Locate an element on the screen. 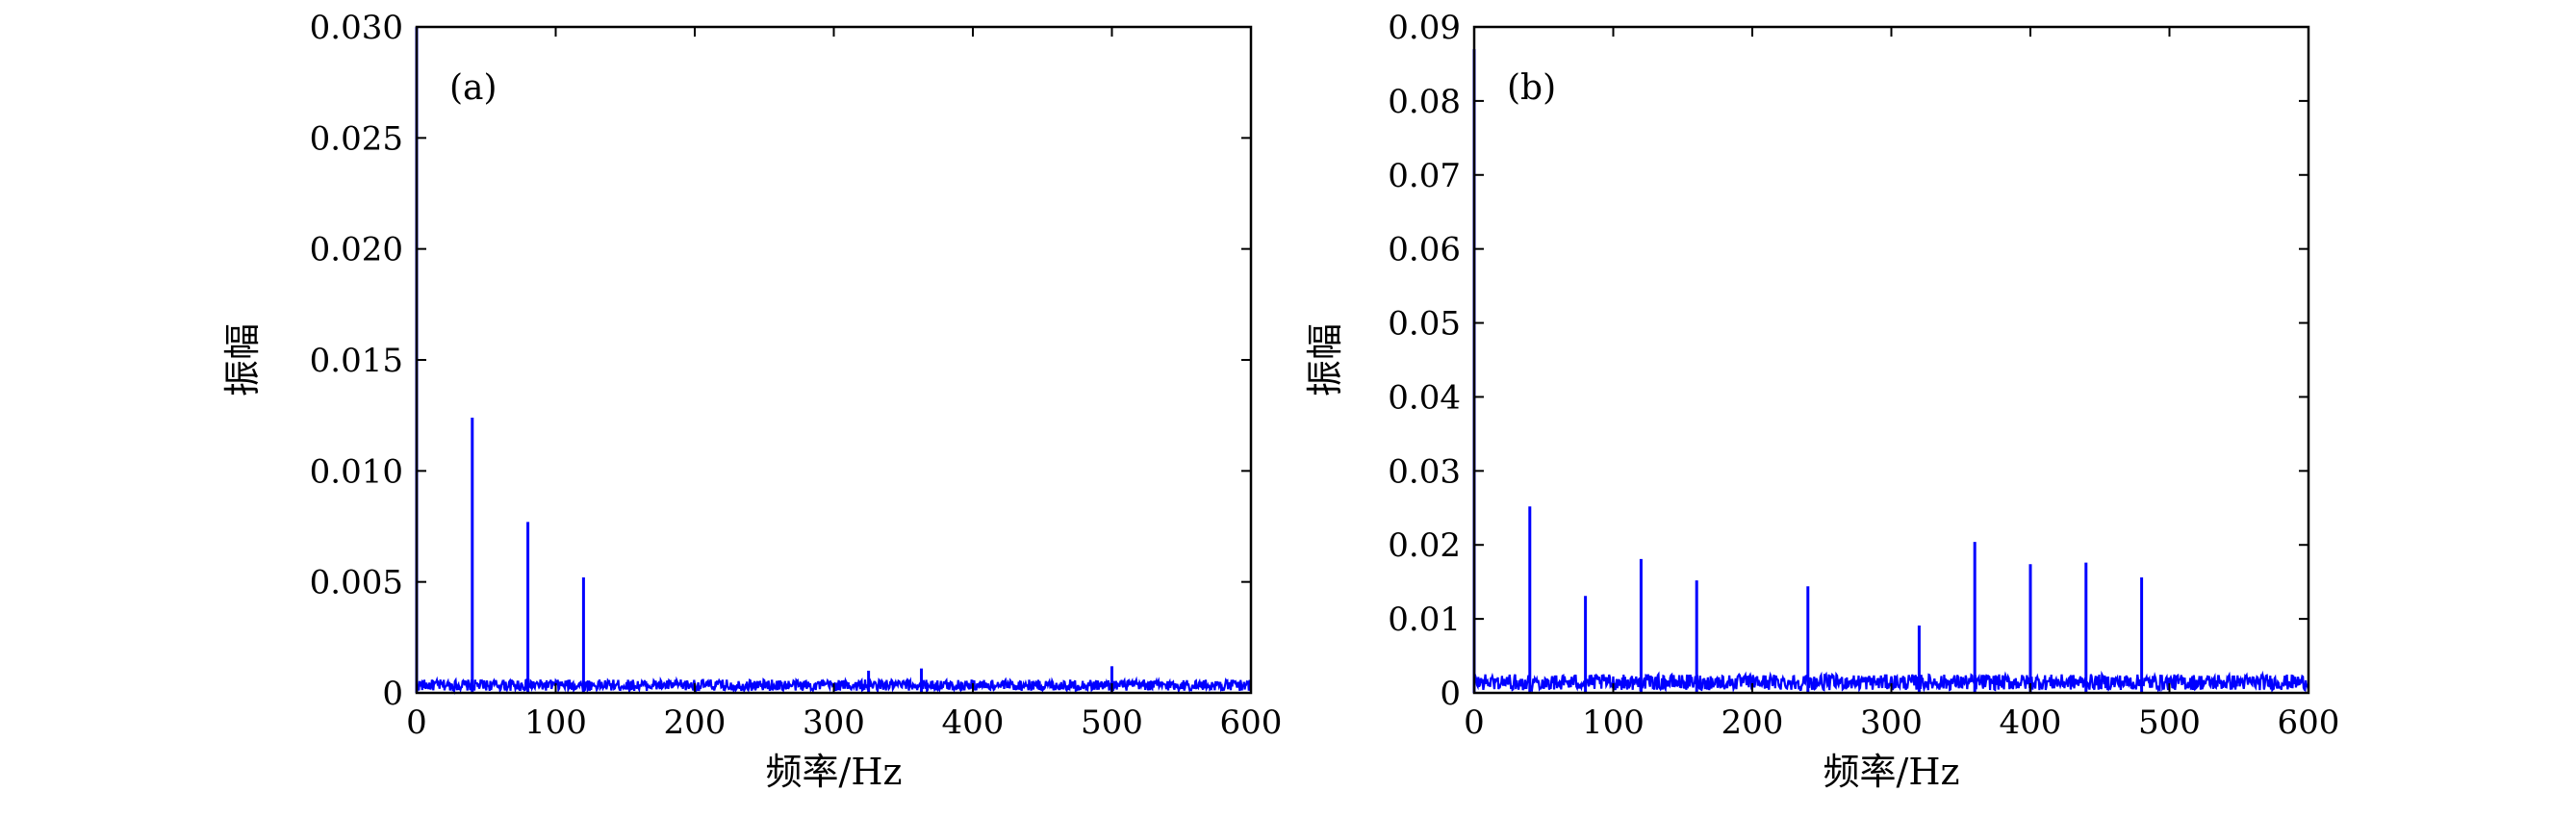 The image size is (2576, 818). y-tick-label: 0.05 is located at coordinates (1424, 324).